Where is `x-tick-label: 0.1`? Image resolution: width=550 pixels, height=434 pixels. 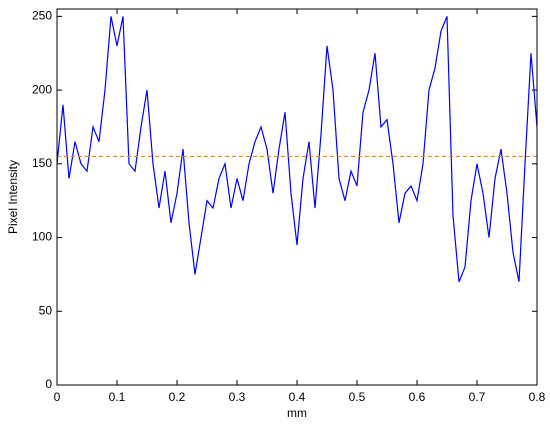 x-tick-label: 0.1 is located at coordinates (117, 397).